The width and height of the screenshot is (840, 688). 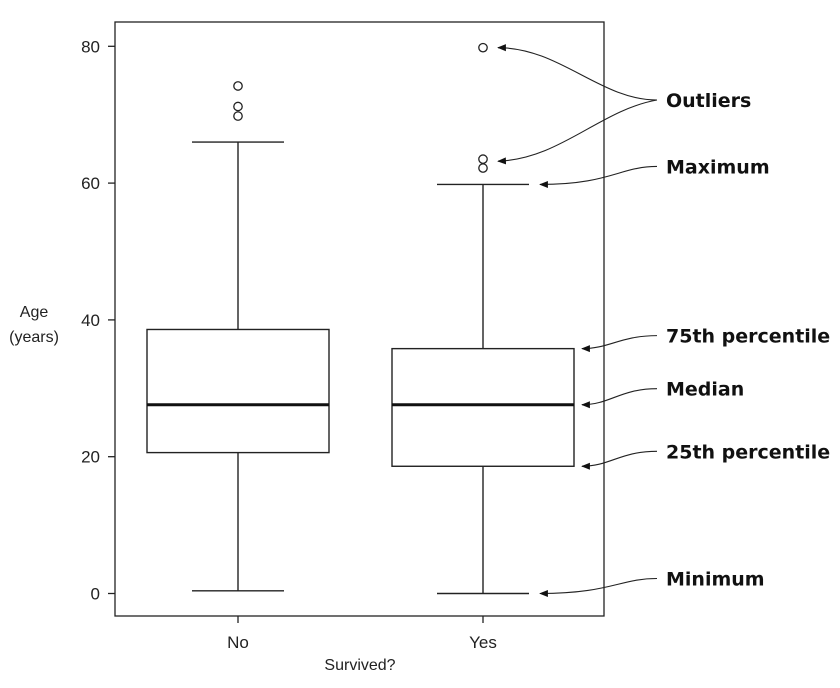 I want to click on annotation-minimum: Minimum, so click(x=715, y=580).